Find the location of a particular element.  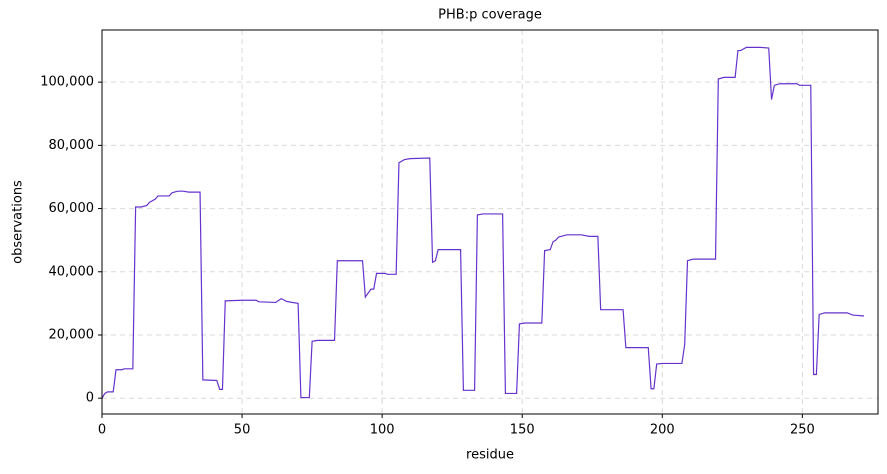

x-tick-label: 250 is located at coordinates (802, 430).